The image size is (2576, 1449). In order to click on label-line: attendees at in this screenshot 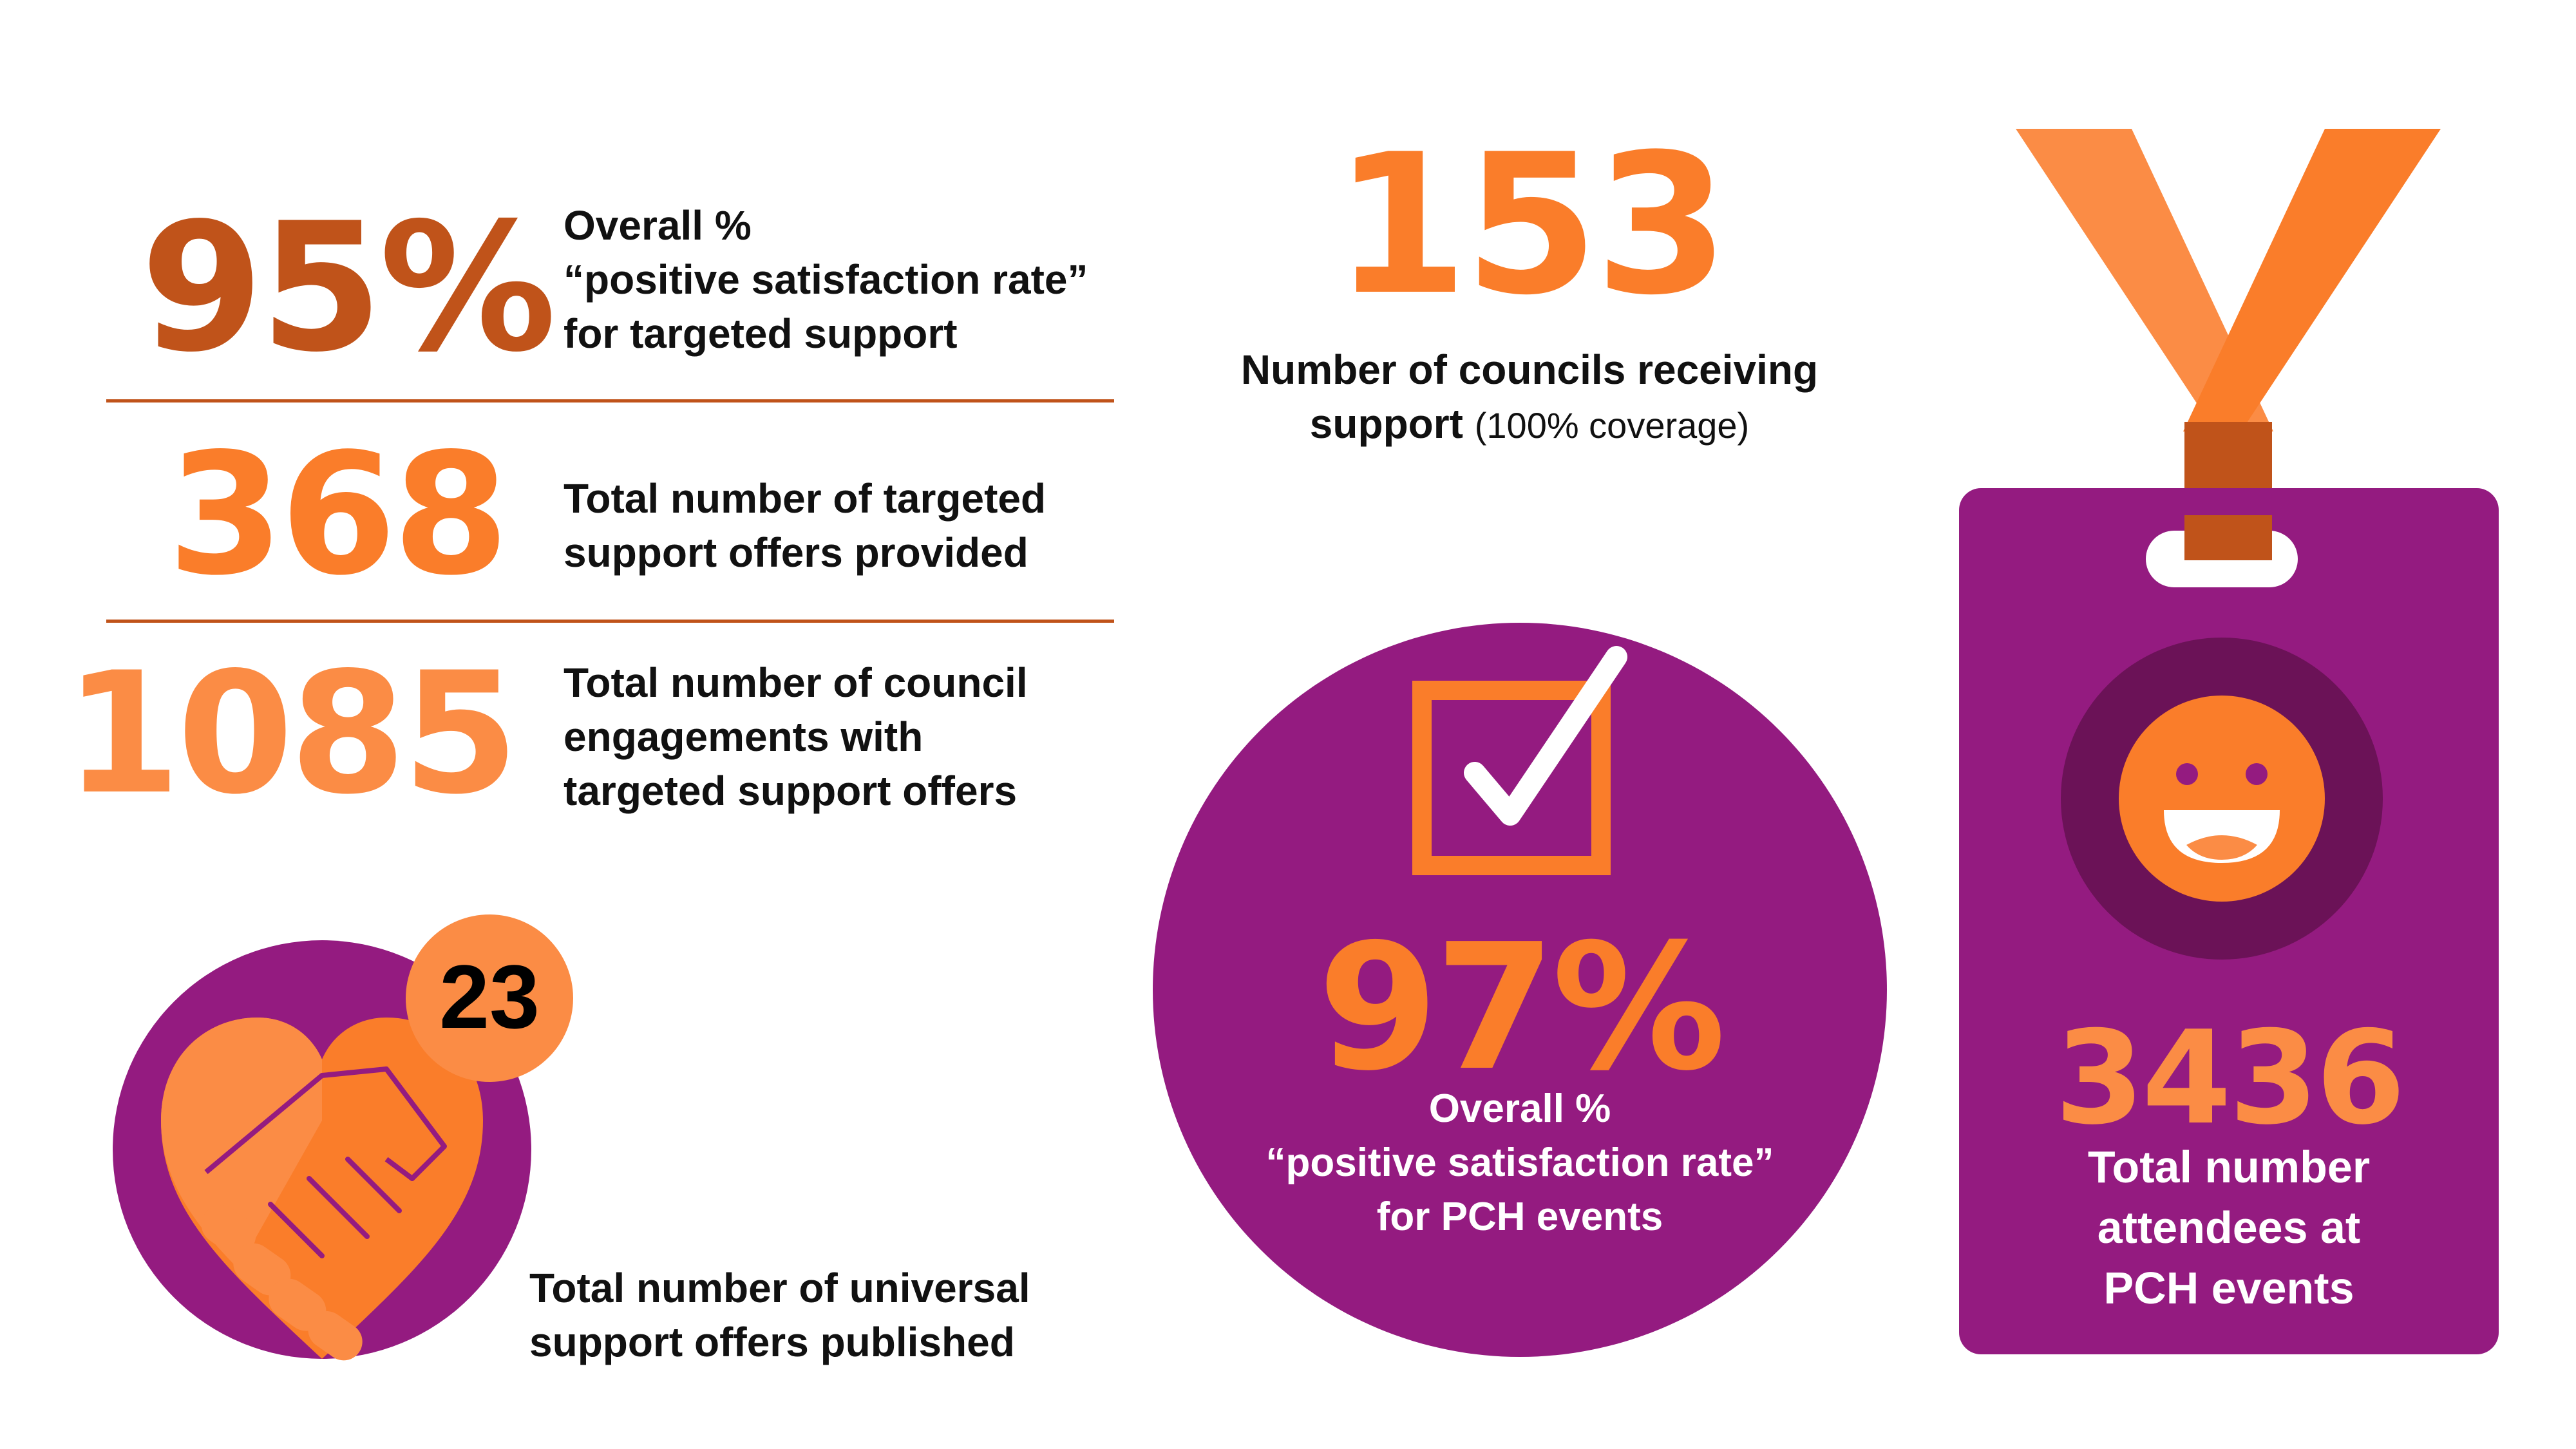, I will do `click(2229, 1227)`.